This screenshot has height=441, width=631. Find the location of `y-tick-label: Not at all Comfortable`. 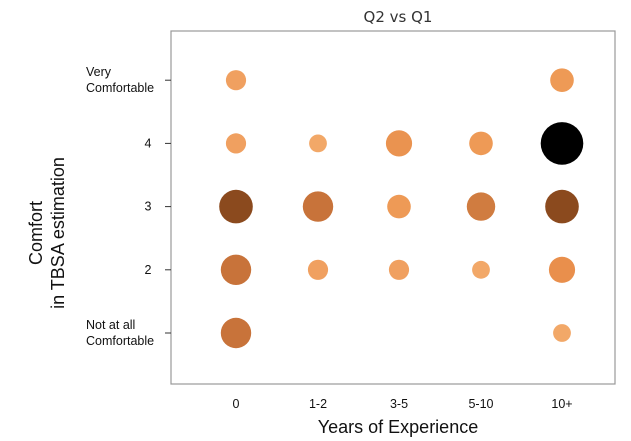

y-tick-label: Not at all Comfortable is located at coordinates (120, 333).